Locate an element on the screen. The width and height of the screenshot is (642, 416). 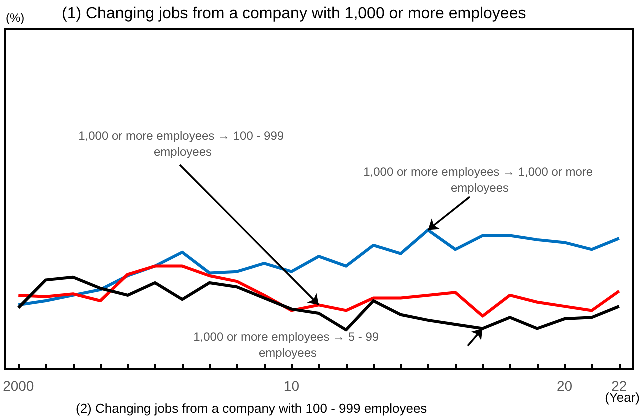
series-label: 1,000 or more employees → 5 - 99 employees is located at coordinates (288, 345).